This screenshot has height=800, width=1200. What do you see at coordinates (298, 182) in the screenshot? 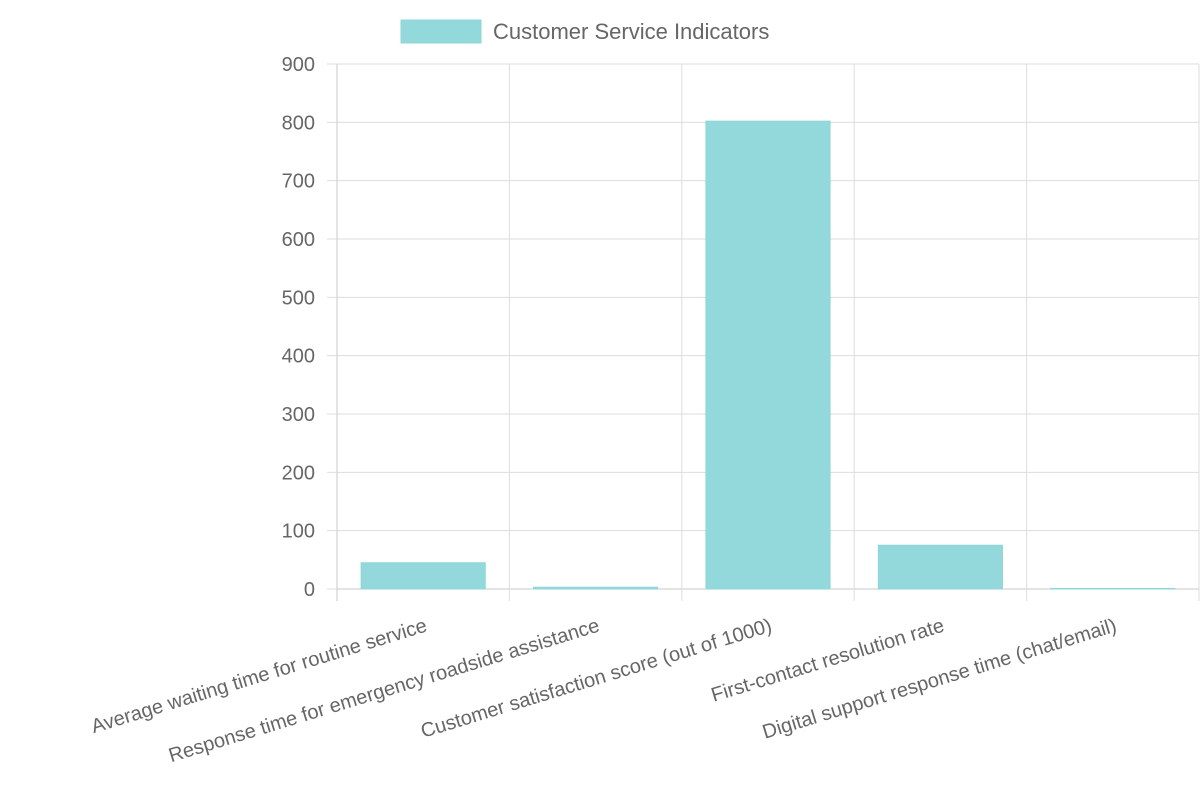
I see `y-tick-label: 700` at bounding box center [298, 182].